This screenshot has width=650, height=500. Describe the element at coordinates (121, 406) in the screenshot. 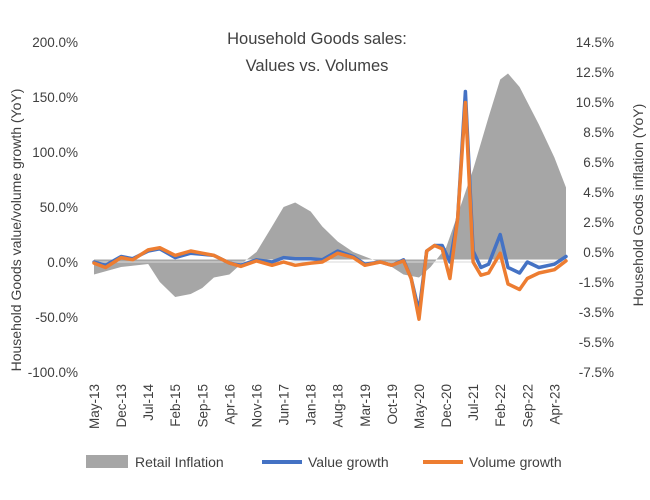

I see `x-tick-label: Dec-13` at that location.